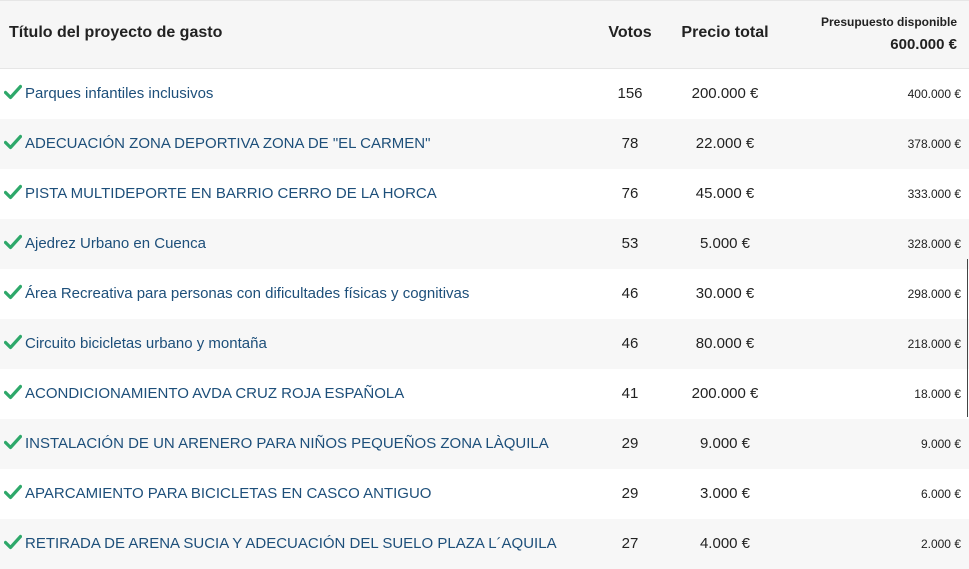 This screenshot has height=569, width=969. I want to click on remaining-budget-cell: 333.000 €, so click(934, 194).